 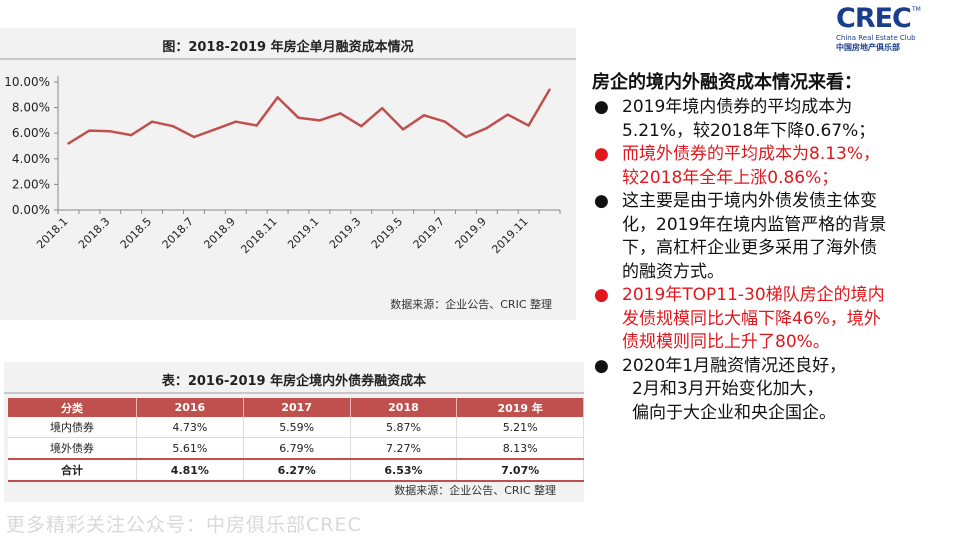 I want to click on cell: 6.27%, so click(x=297, y=470).